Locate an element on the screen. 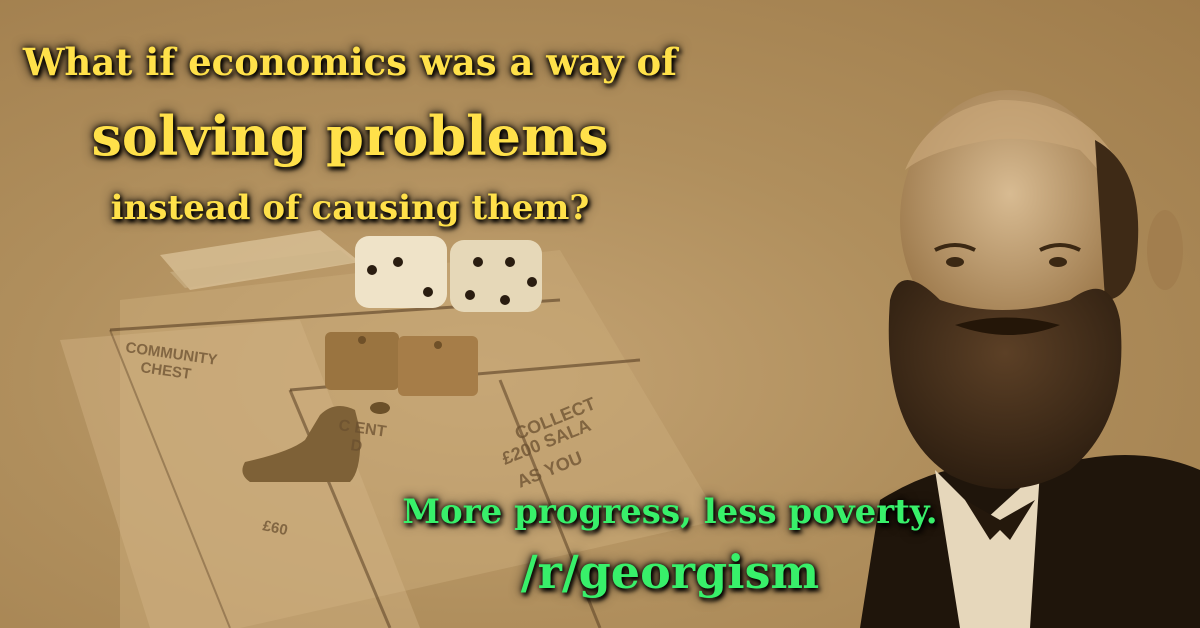 This screenshot has height=628, width=1200. headline-line-2: solving problems is located at coordinates (350, 136).